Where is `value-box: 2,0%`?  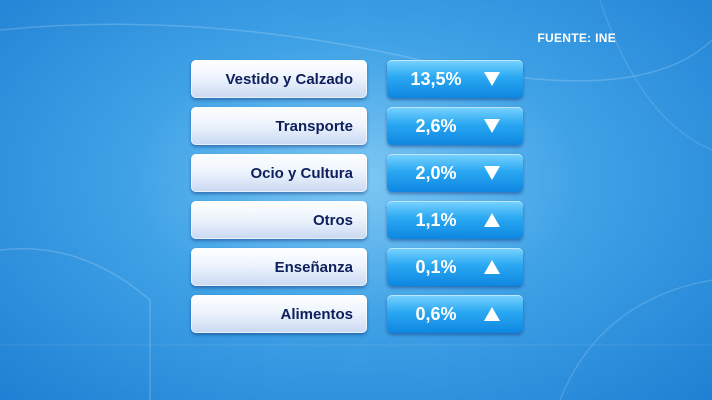 value-box: 2,0% is located at coordinates (455, 173).